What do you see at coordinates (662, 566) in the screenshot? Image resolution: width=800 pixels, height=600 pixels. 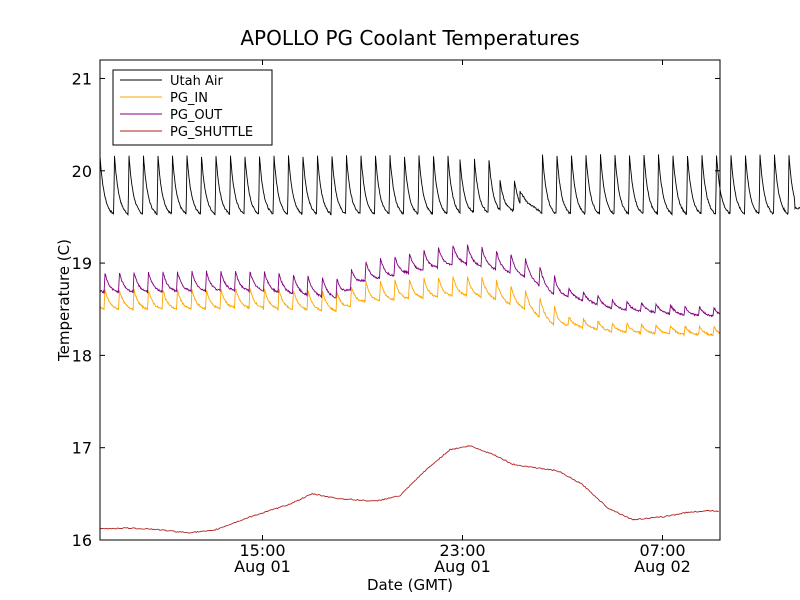 I see `x-tick-label-date: Aug 02` at bounding box center [662, 566].